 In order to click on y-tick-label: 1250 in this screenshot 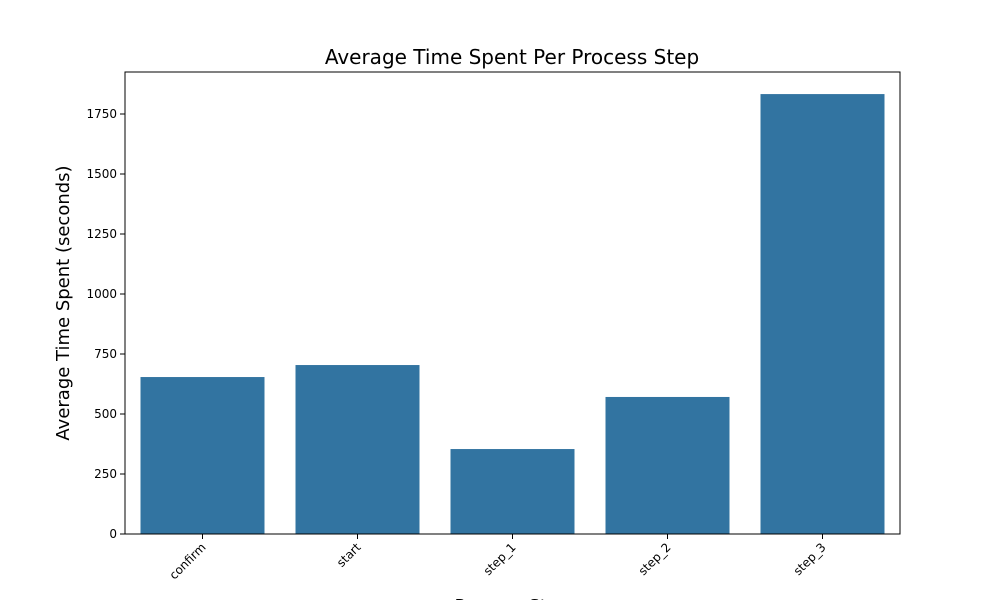, I will do `click(101, 234)`.